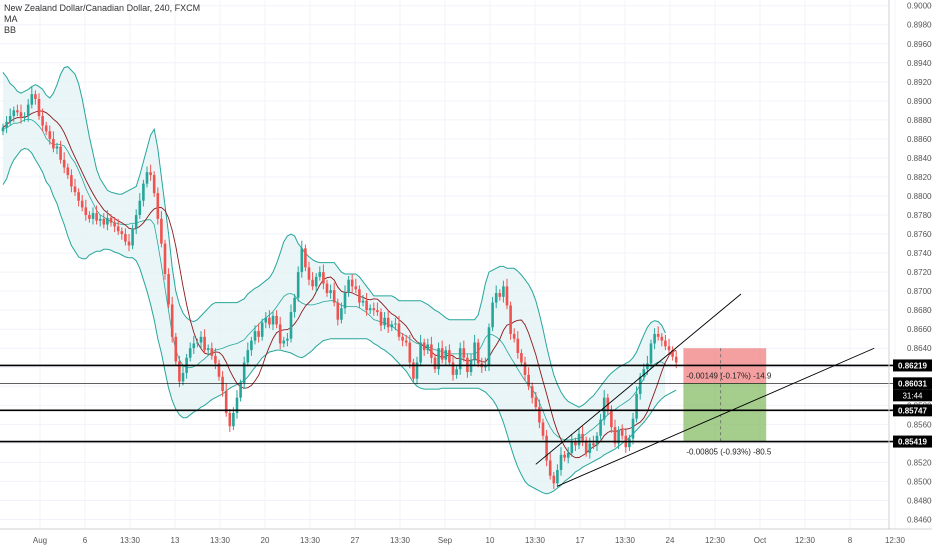 The height and width of the screenshot is (550, 932). I want to click on price-level-label: 0.86031, so click(912, 383).